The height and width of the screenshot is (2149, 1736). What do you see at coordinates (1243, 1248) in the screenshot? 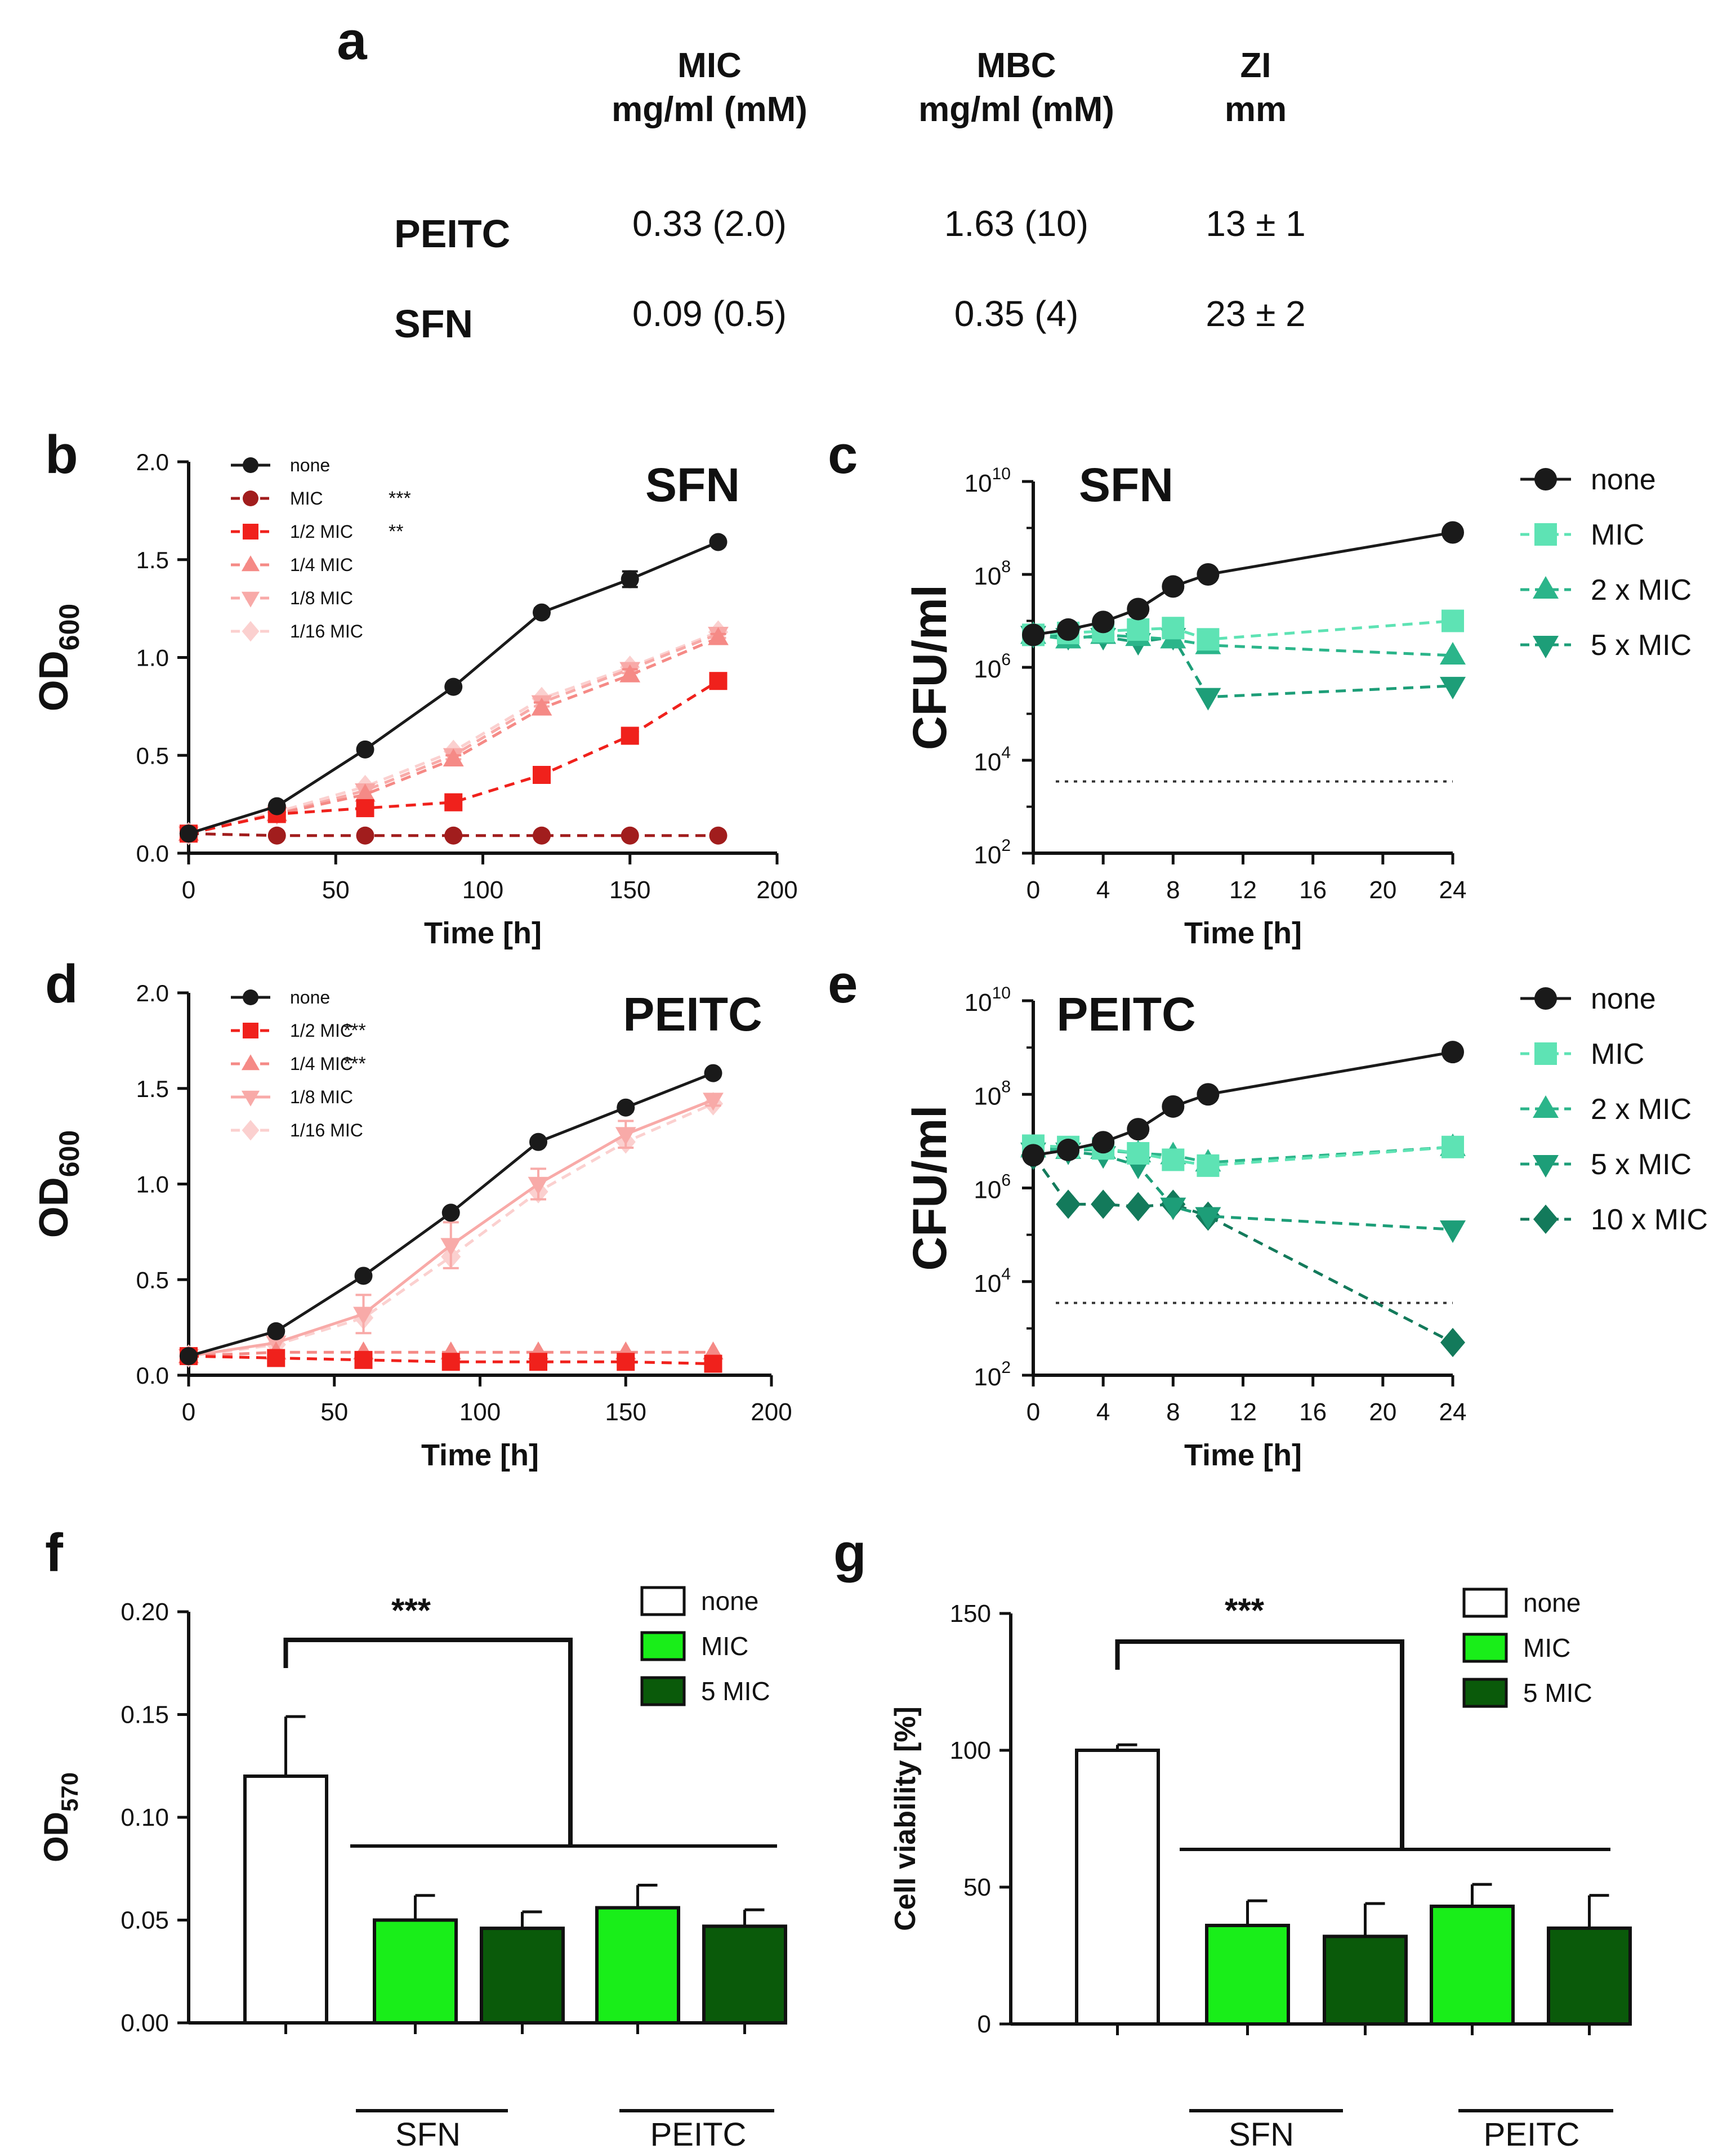
I see `series-10-x-mic` at bounding box center [1243, 1248].